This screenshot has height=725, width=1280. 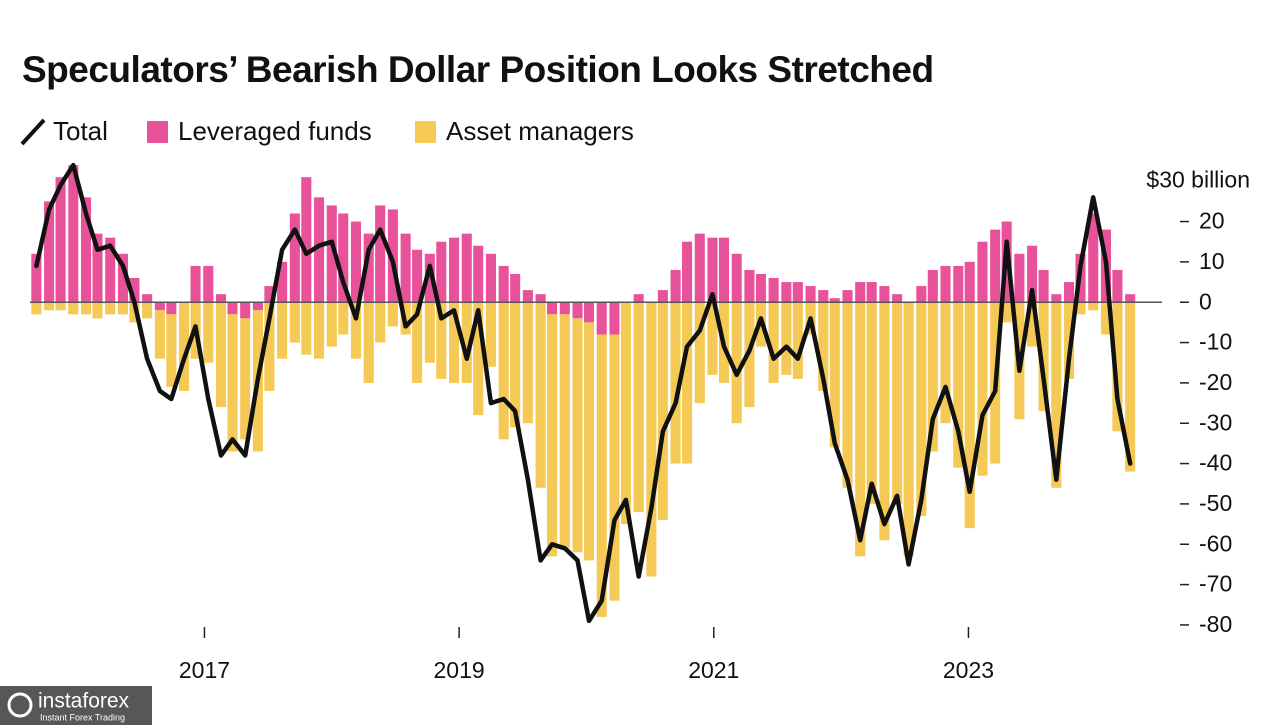 I want to click on x-tick-label: 2021, so click(x=713, y=670).